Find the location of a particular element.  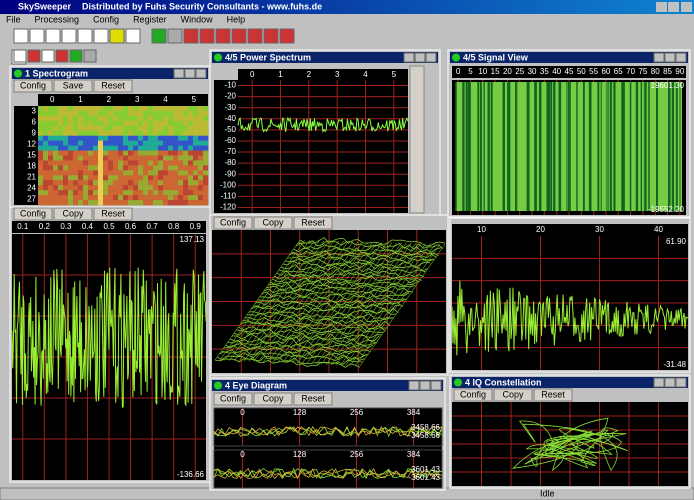

menu-item: Window is located at coordinates (197, 19).